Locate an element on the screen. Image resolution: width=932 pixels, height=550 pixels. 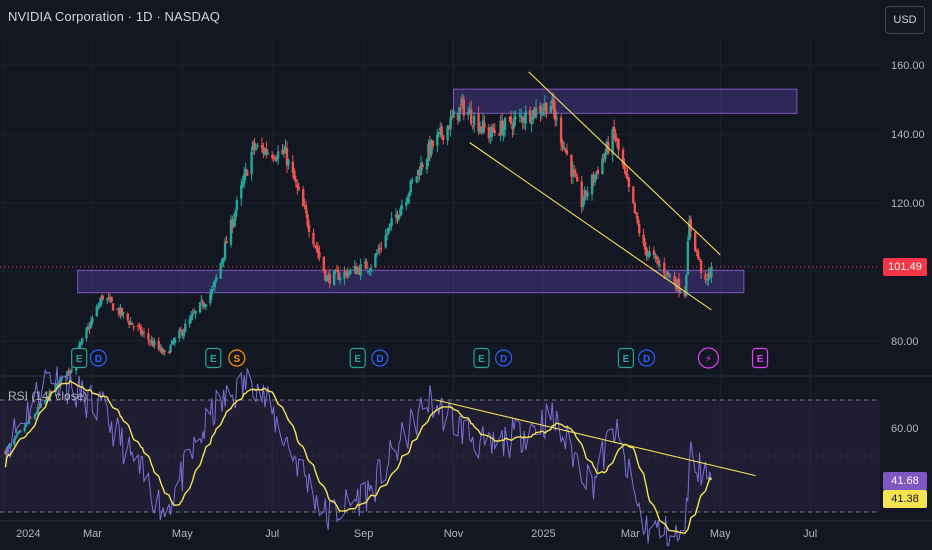
split-marker: S is located at coordinates (237, 358).